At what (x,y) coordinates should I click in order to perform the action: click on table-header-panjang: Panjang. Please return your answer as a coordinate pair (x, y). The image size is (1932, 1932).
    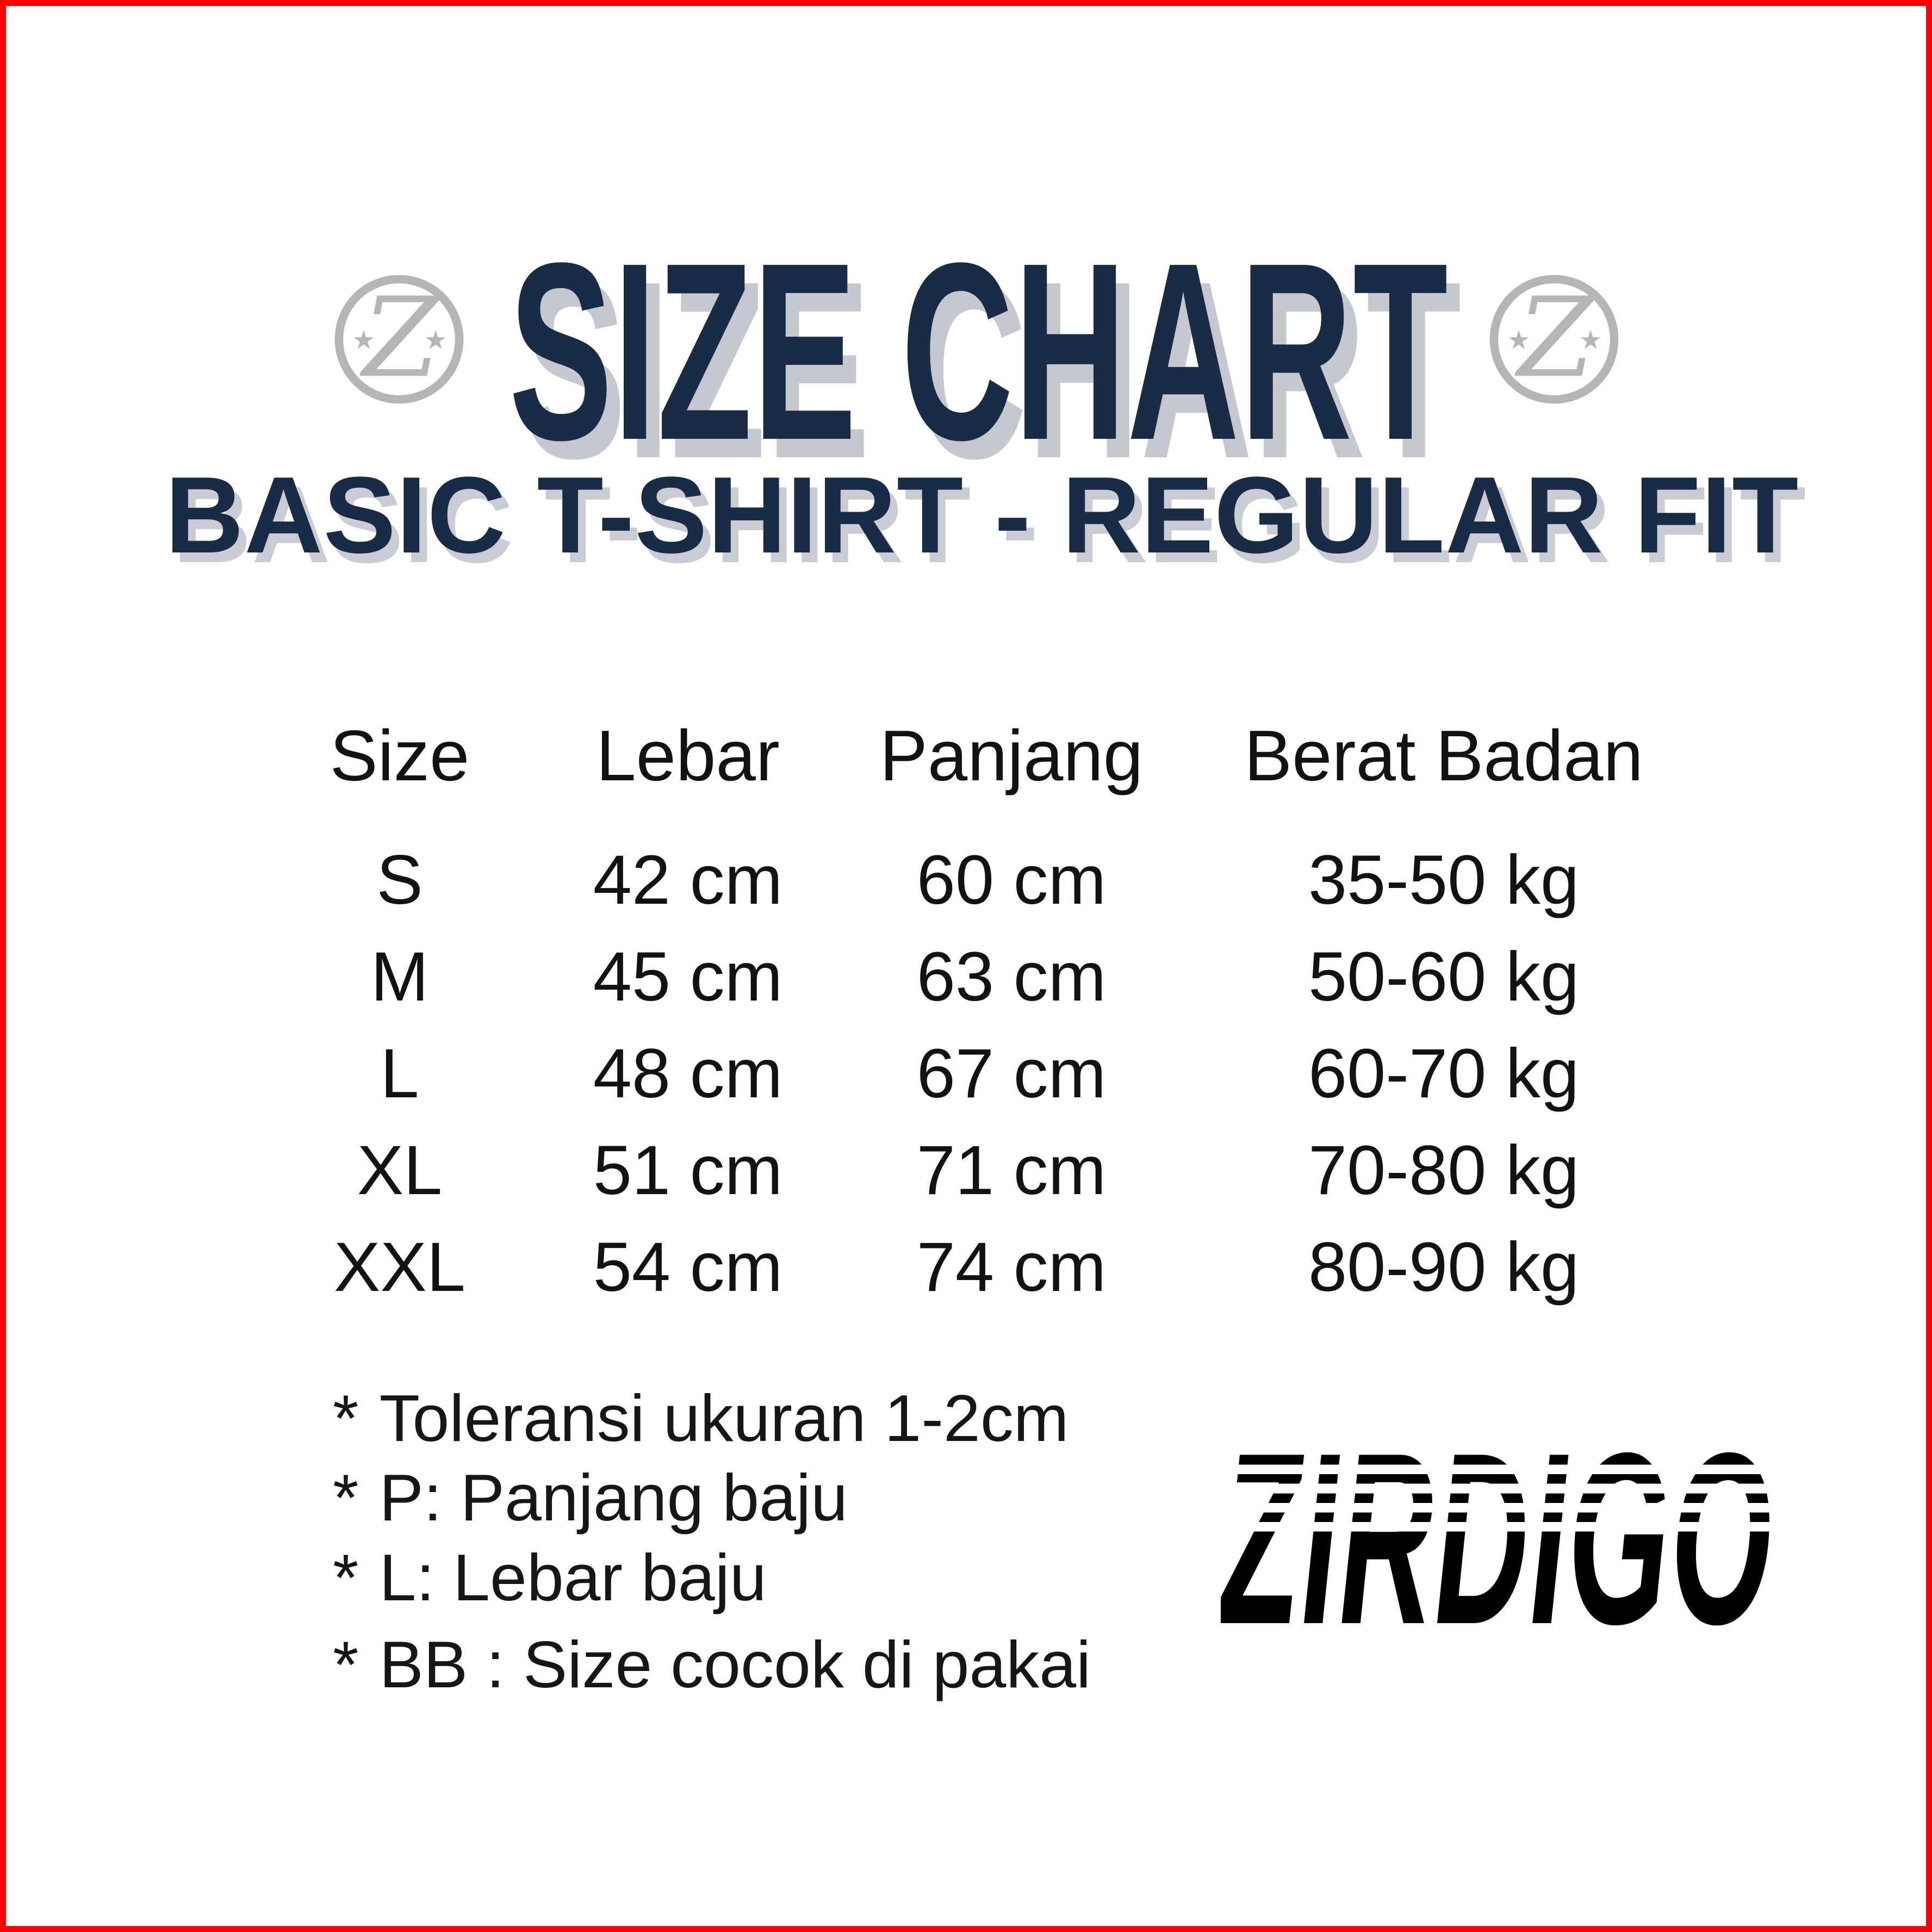
    Looking at the image, I should click on (1011, 756).